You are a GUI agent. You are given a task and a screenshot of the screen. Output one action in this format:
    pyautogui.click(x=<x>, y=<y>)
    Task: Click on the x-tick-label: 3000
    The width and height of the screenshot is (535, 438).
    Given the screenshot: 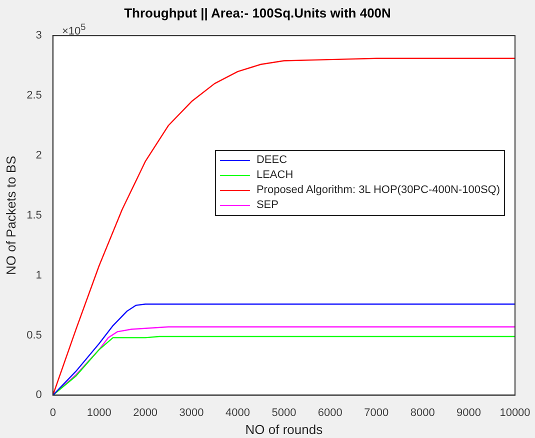 What is the action you would take?
    pyautogui.click(x=191, y=412)
    